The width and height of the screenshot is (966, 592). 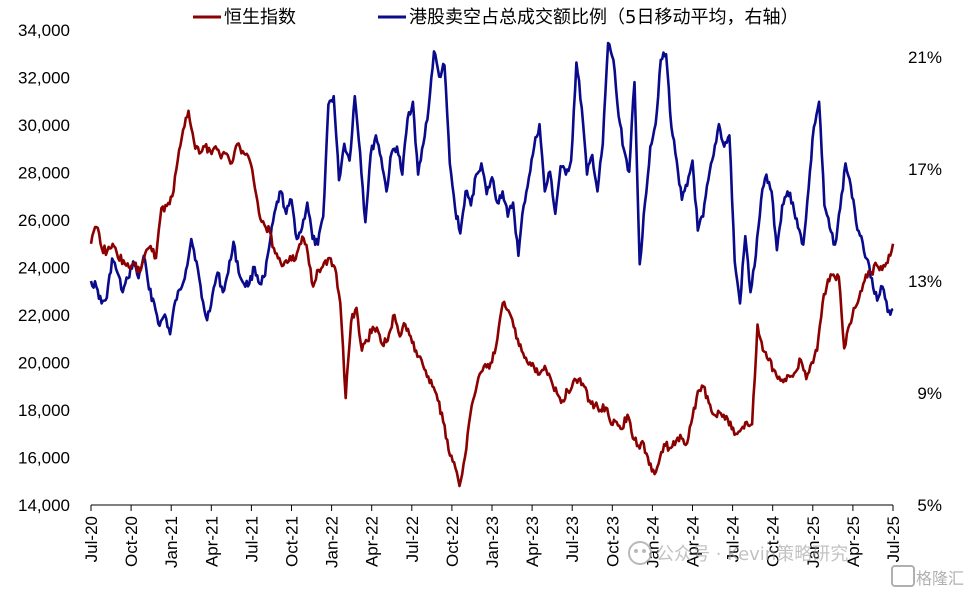 What do you see at coordinates (903, 576) in the screenshot?
I see `logo-icon` at bounding box center [903, 576].